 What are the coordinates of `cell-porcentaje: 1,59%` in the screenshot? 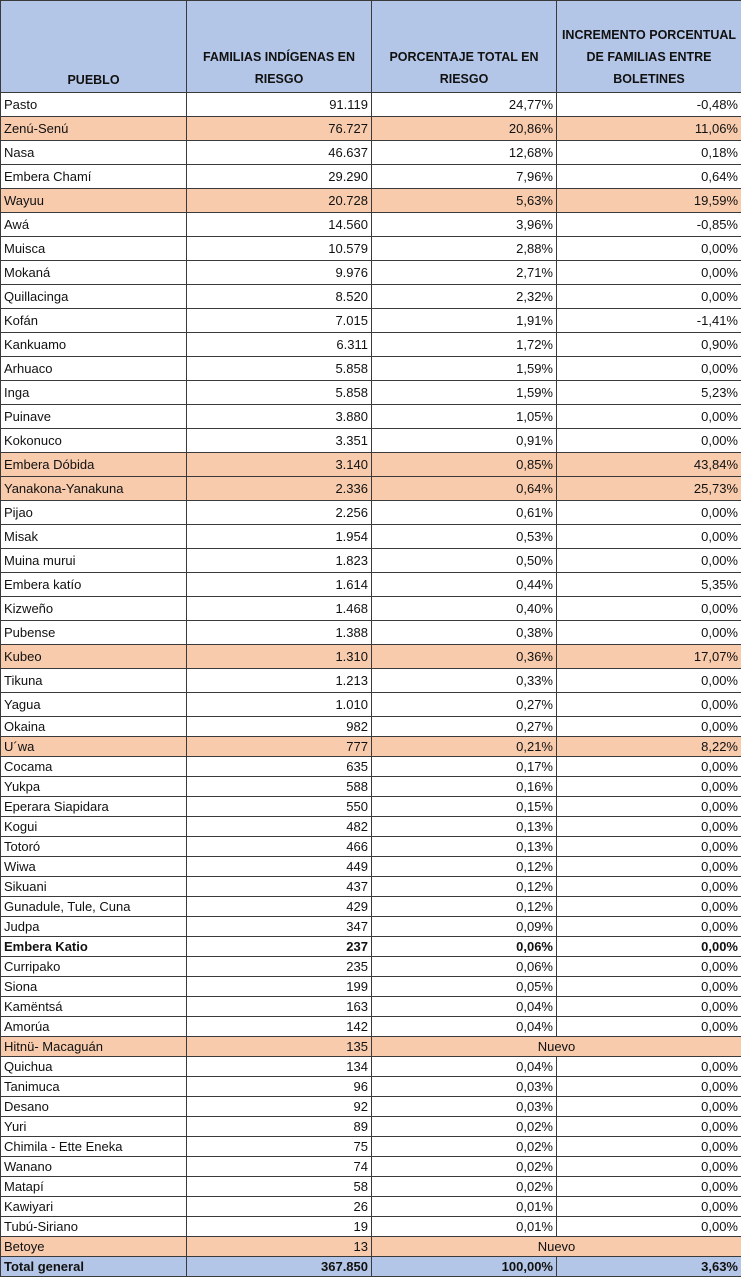 It's located at (464, 393).